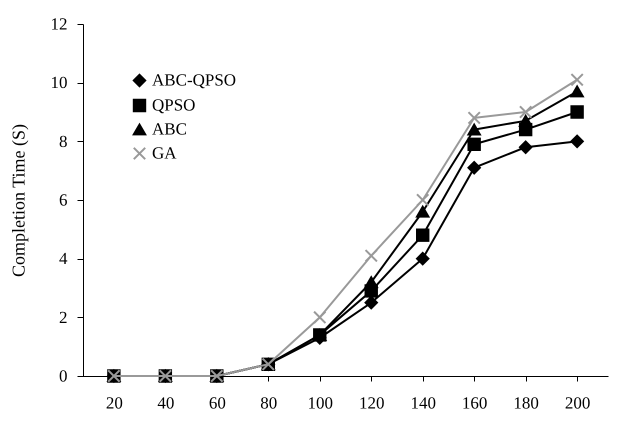 The image size is (635, 423). Describe the element at coordinates (194, 80) in the screenshot. I see `legend-label: ABC-QPSO` at that location.